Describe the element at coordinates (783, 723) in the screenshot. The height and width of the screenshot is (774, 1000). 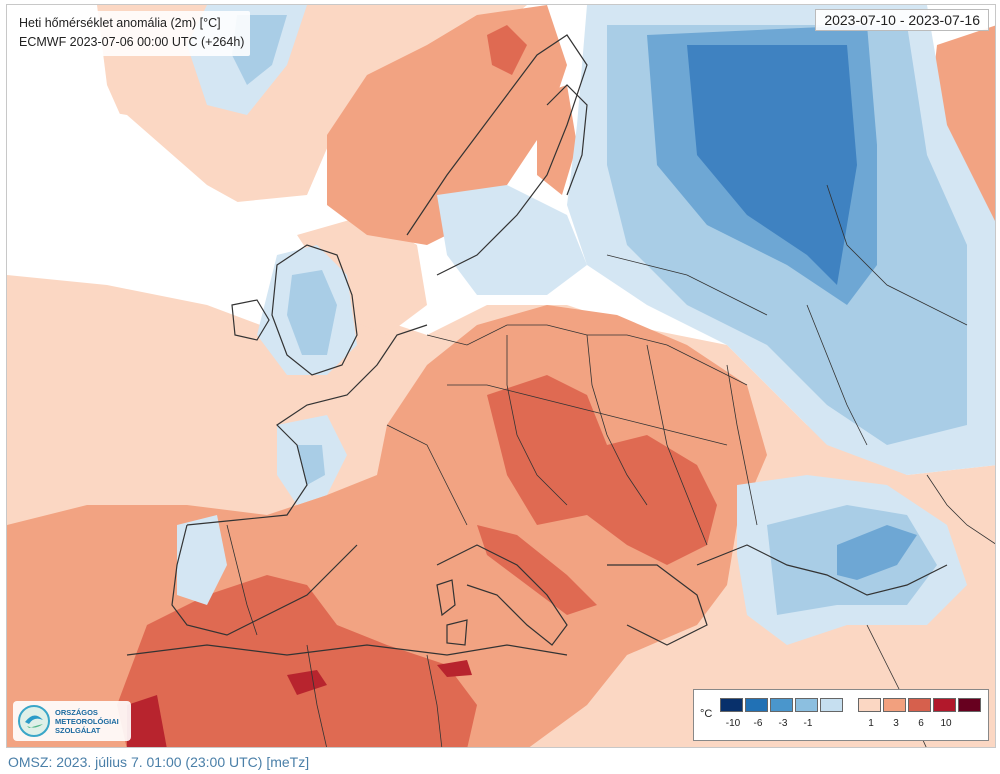
I see `legend-label: -3` at that location.